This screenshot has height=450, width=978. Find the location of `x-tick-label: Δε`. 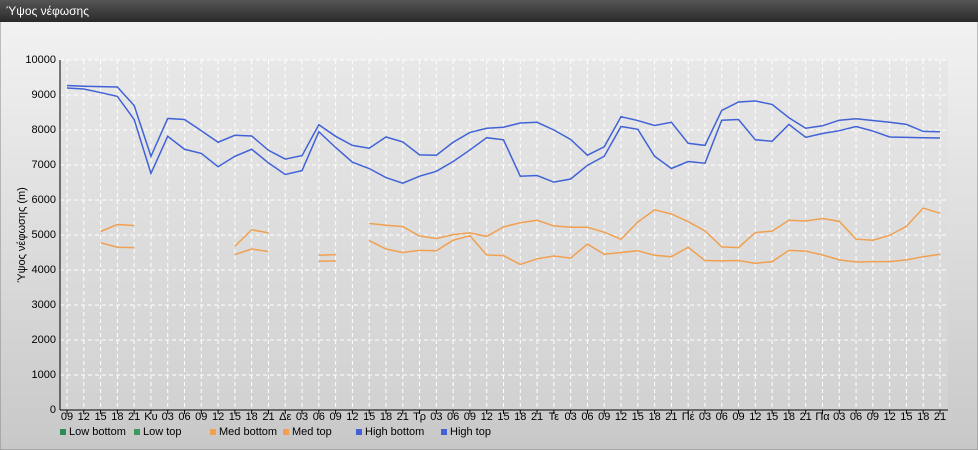

x-tick-label: Δε is located at coordinates (285, 417).